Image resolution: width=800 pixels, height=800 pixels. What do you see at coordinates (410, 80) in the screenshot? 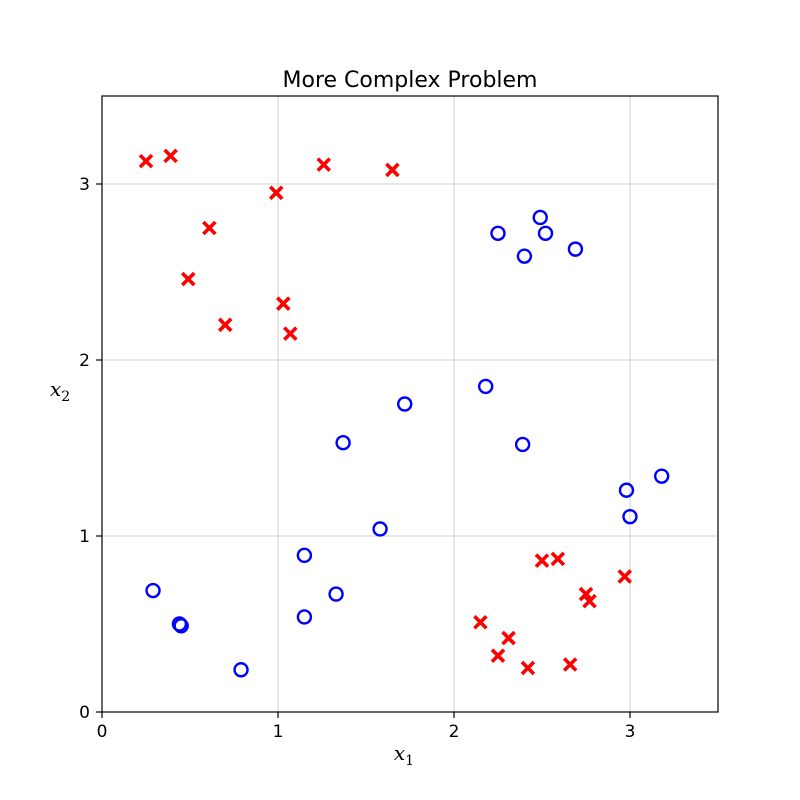
I see `chart-title: More Complex Problem` at bounding box center [410, 80].